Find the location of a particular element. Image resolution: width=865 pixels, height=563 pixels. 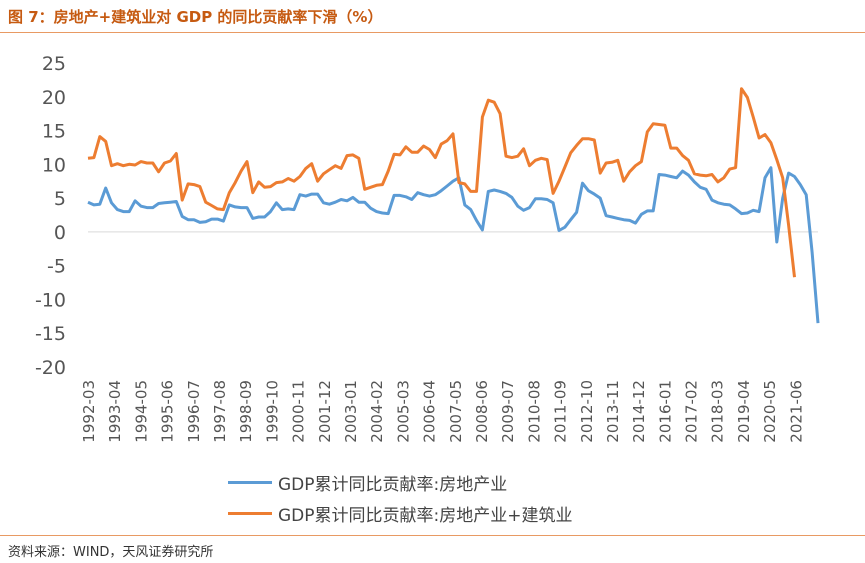

x-tick-label: 2000-11 is located at coordinates (299, 411).